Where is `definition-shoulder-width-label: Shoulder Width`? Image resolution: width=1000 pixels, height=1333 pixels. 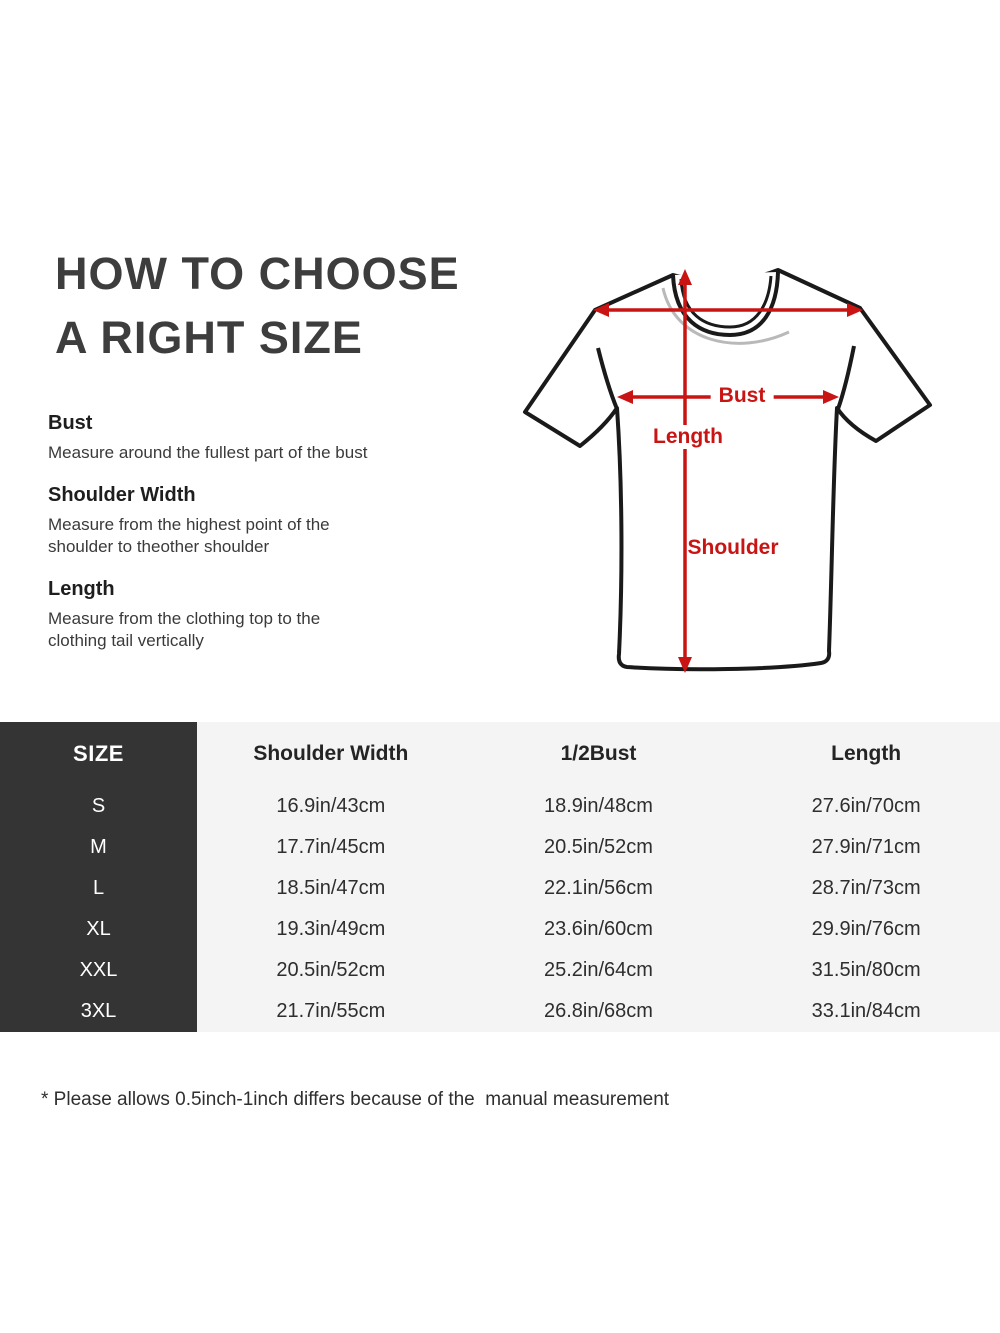 definition-shoulder-width-label: Shoulder Width is located at coordinates (122, 495).